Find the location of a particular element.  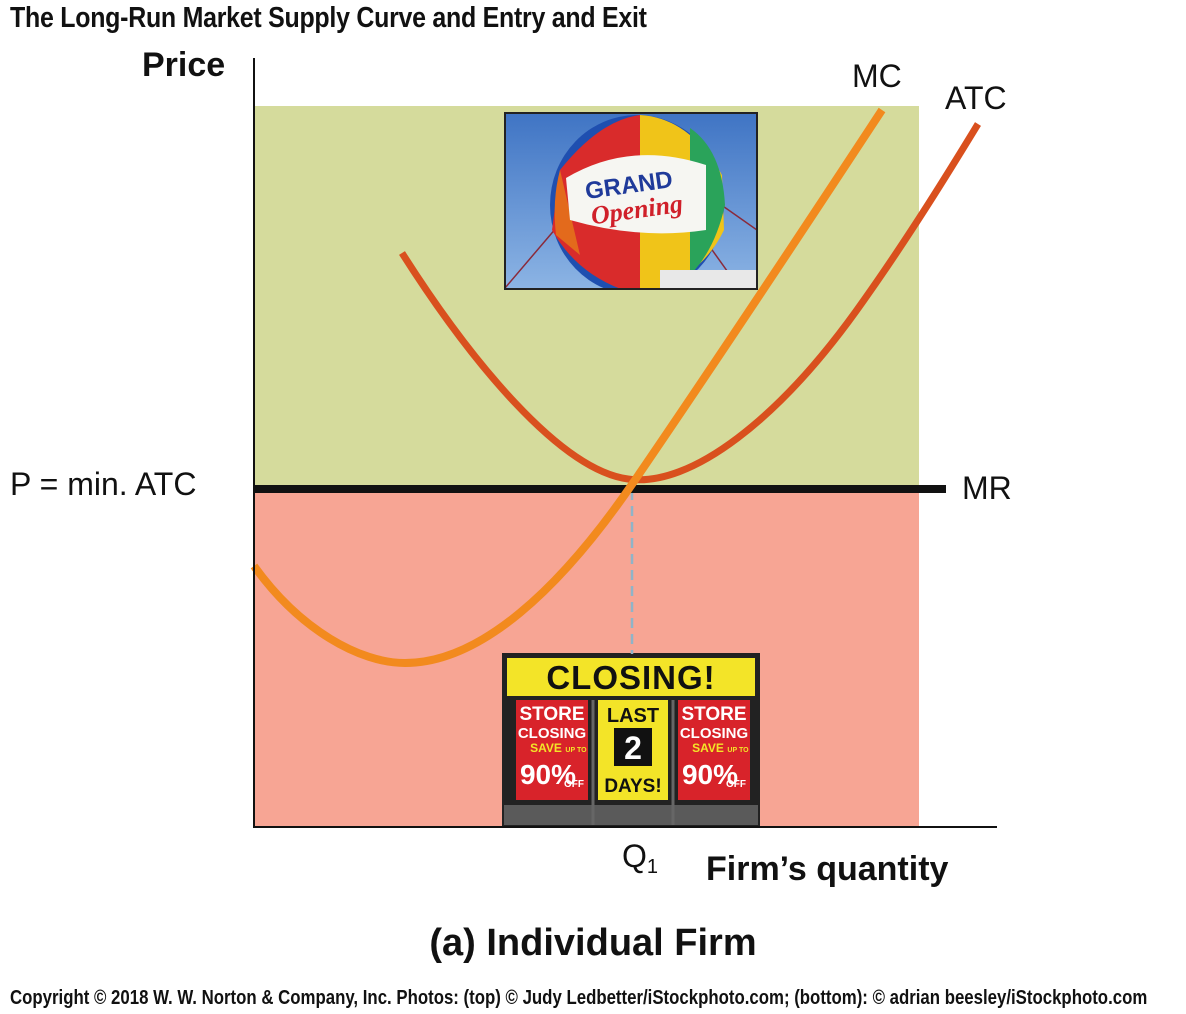

right-sign-line-6: OFF is located at coordinates (736, 784).